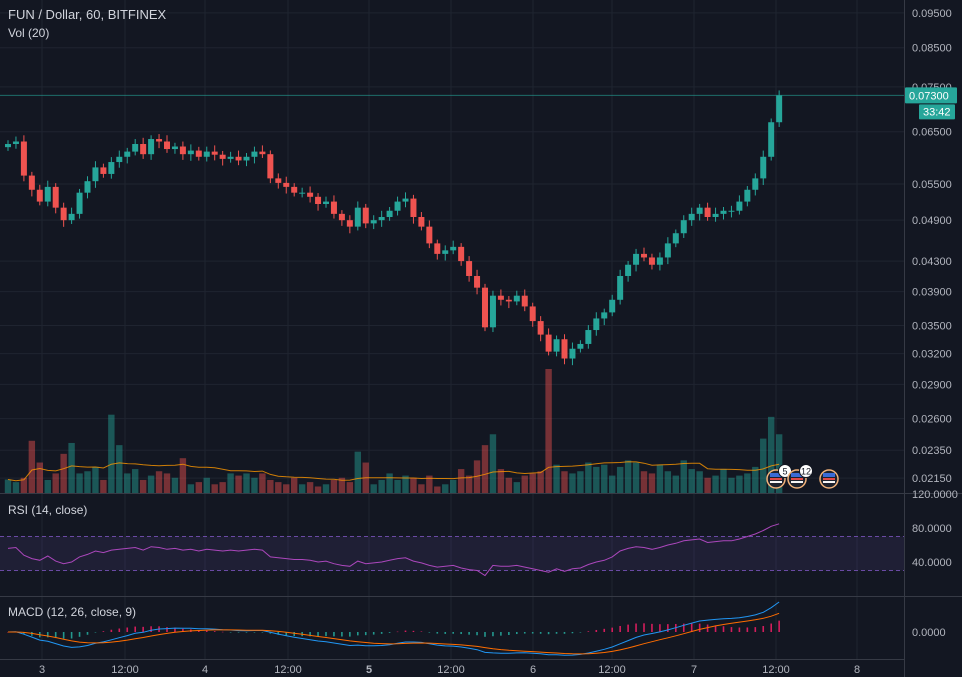  What do you see at coordinates (932, 451) in the screenshot?
I see `price-tick-label: 0.02350` at bounding box center [932, 451].